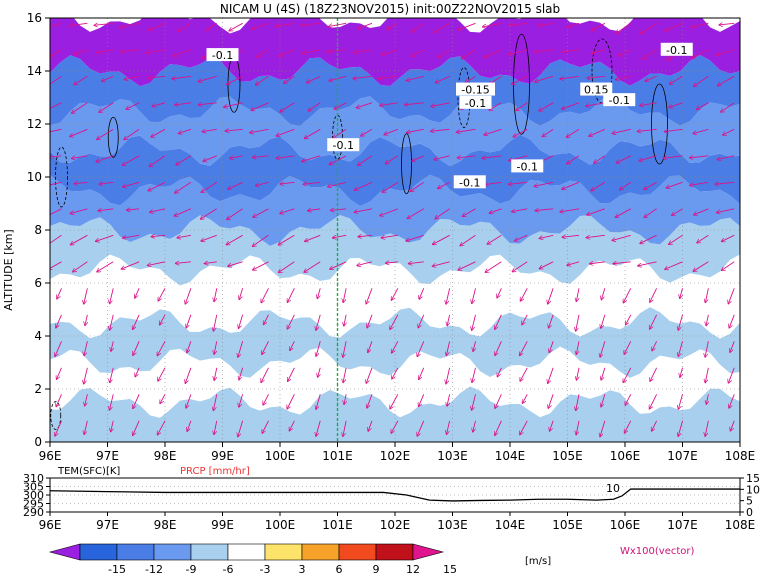 The width and height of the screenshot is (767, 579). What do you see at coordinates (625, 525) in the screenshot?
I see `surface-x-tick-label: 106E` at bounding box center [625, 525].